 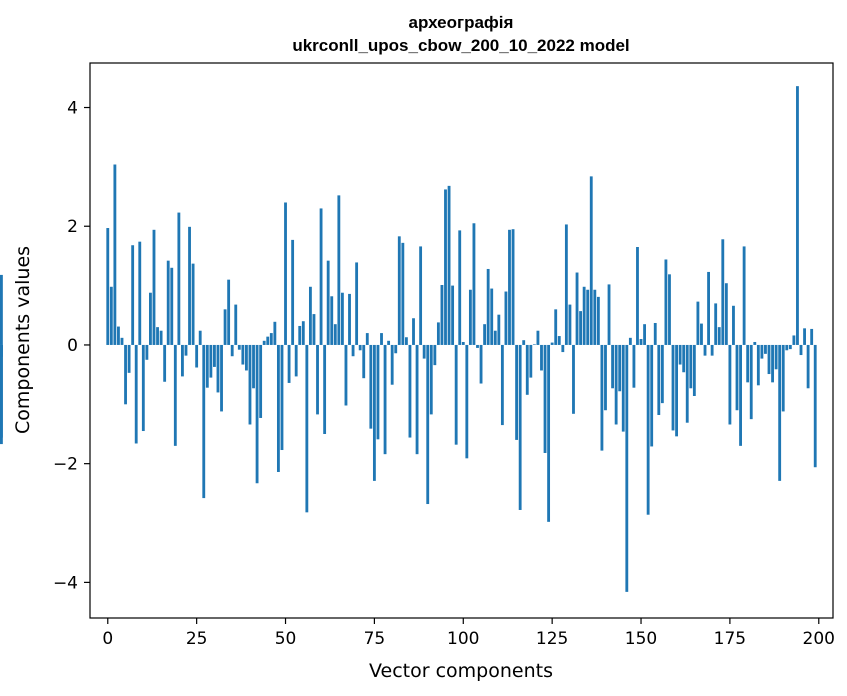 I want to click on x-tick-label: 125, so click(x=552, y=639).